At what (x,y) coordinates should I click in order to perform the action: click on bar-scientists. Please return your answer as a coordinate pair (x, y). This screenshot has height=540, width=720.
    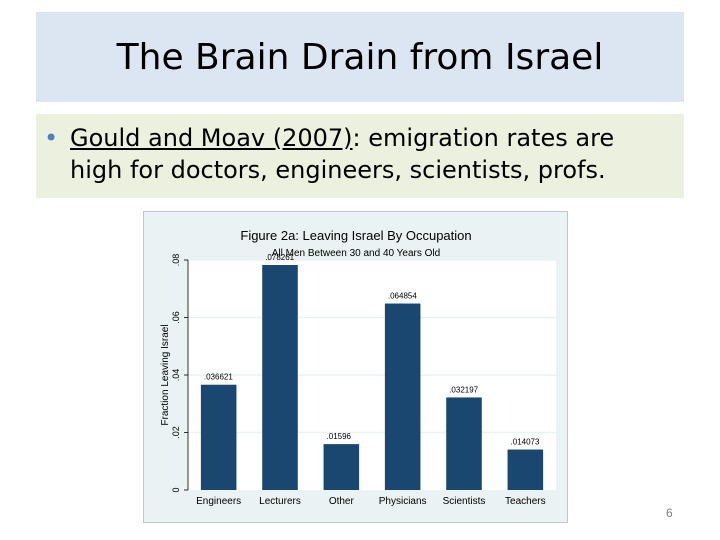
    Looking at the image, I should click on (464, 443).